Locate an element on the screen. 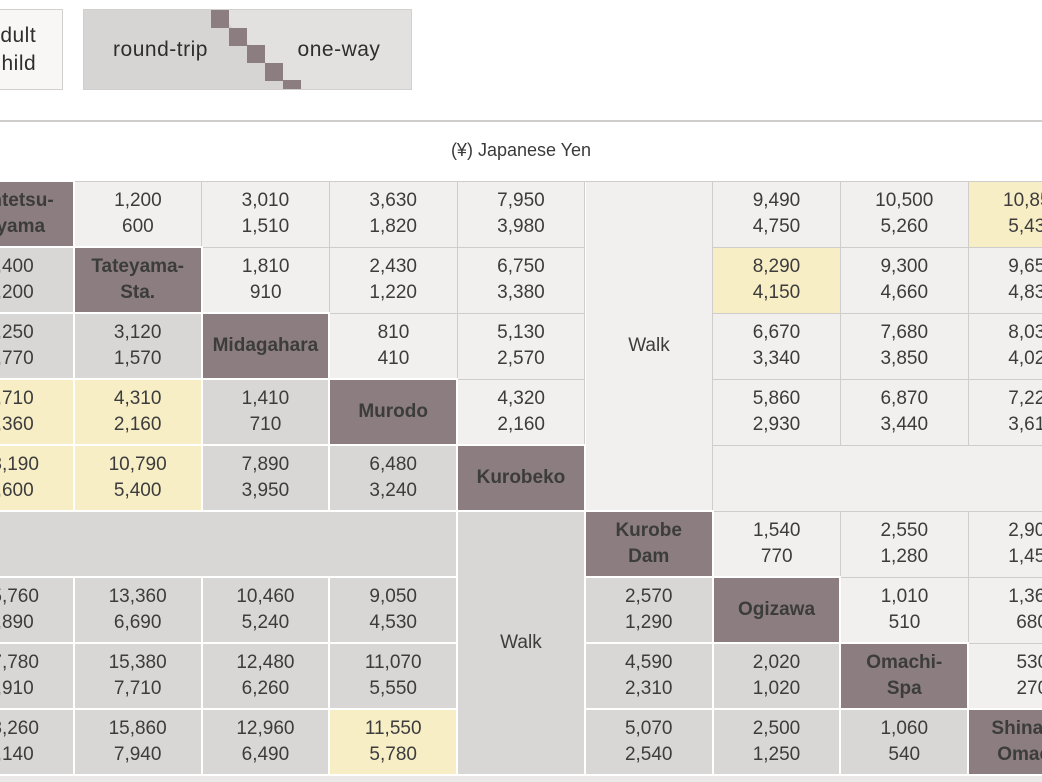 The width and height of the screenshot is (1042, 782). fare-child: 6,600 is located at coordinates (17, 490).